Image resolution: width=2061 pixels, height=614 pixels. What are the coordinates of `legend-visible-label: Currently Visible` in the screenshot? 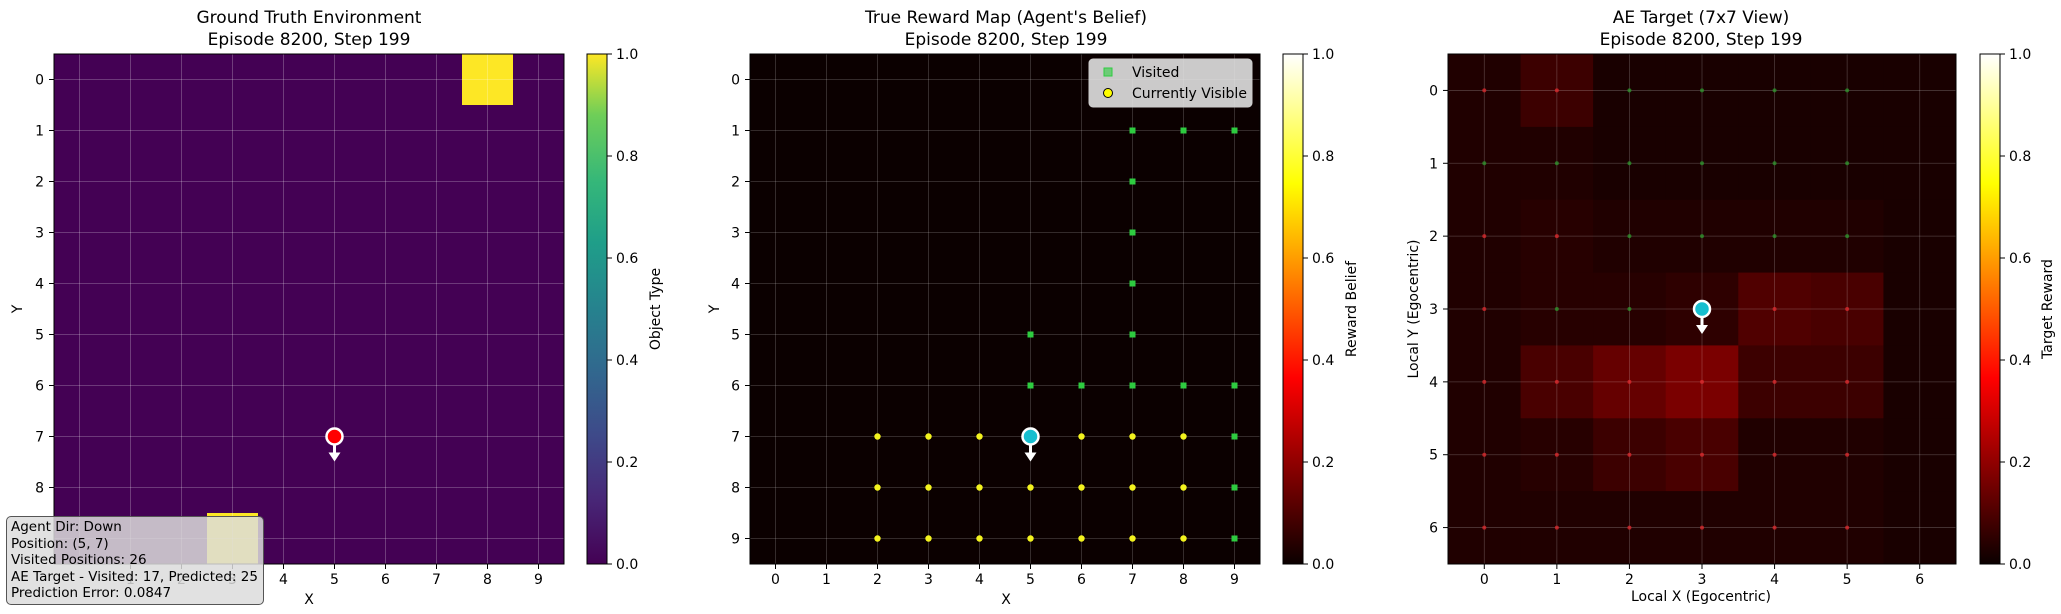 It's located at (1189, 94).